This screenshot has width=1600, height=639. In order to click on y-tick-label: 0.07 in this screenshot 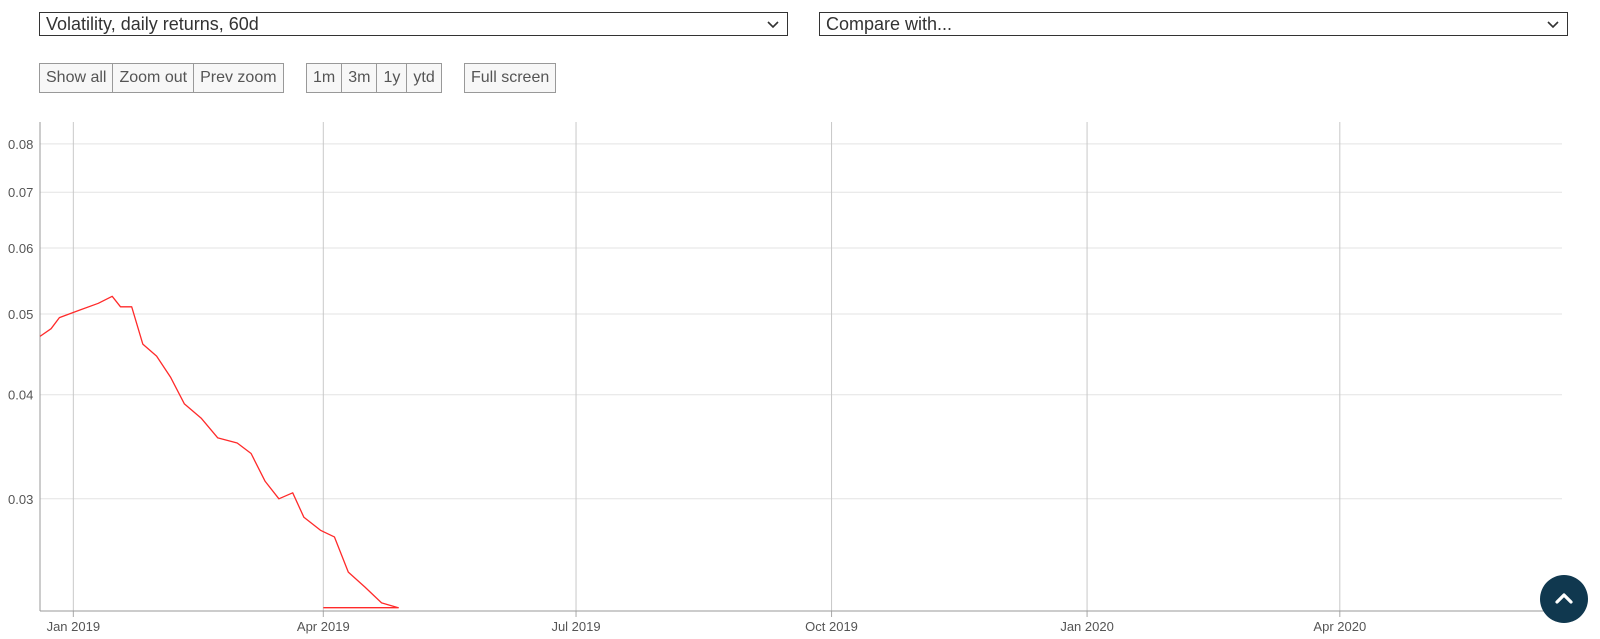, I will do `click(20, 192)`.